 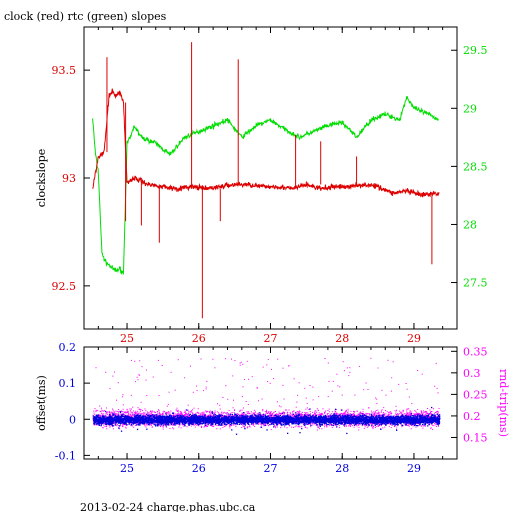 What do you see at coordinates (72, 419) in the screenshot?
I see `y-tick-label: 0` at bounding box center [72, 419].